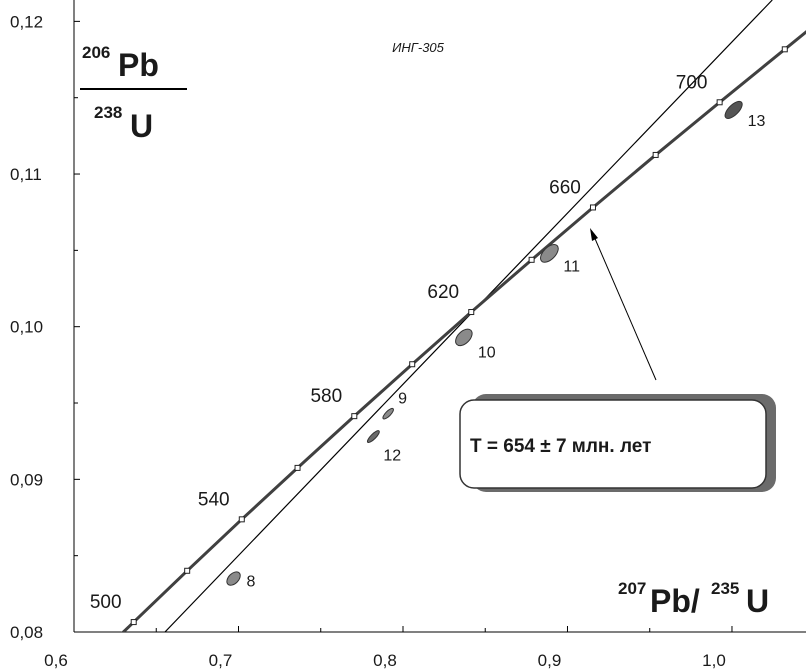  I want to click on x-tick-label: 0,6, so click(56, 660).